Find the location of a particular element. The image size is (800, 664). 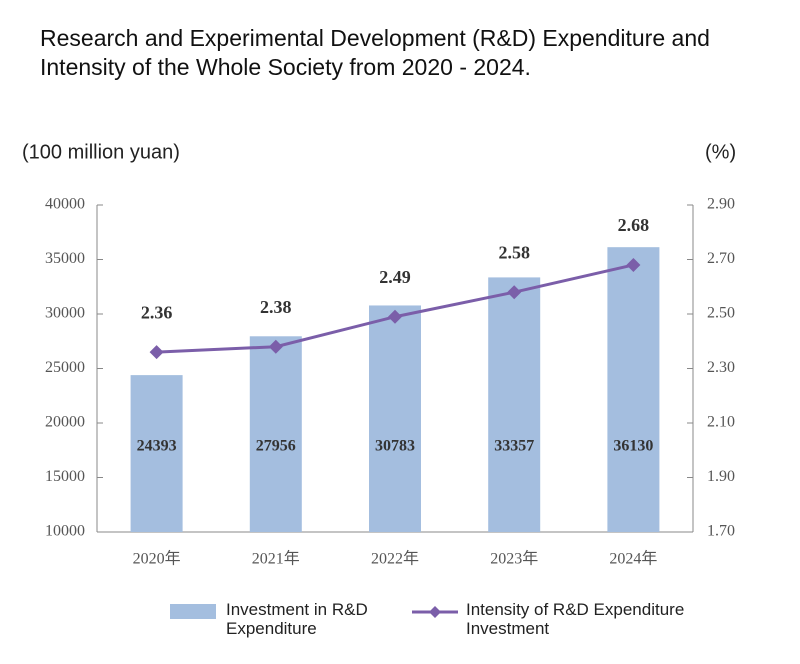

y-tick-label: 30000 is located at coordinates (65, 313).